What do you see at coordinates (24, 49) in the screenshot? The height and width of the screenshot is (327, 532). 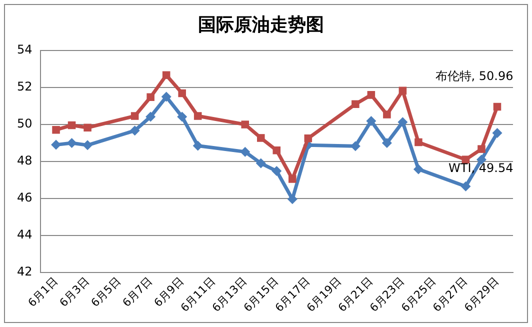 I see `y-tick-label: 54` at bounding box center [24, 49].